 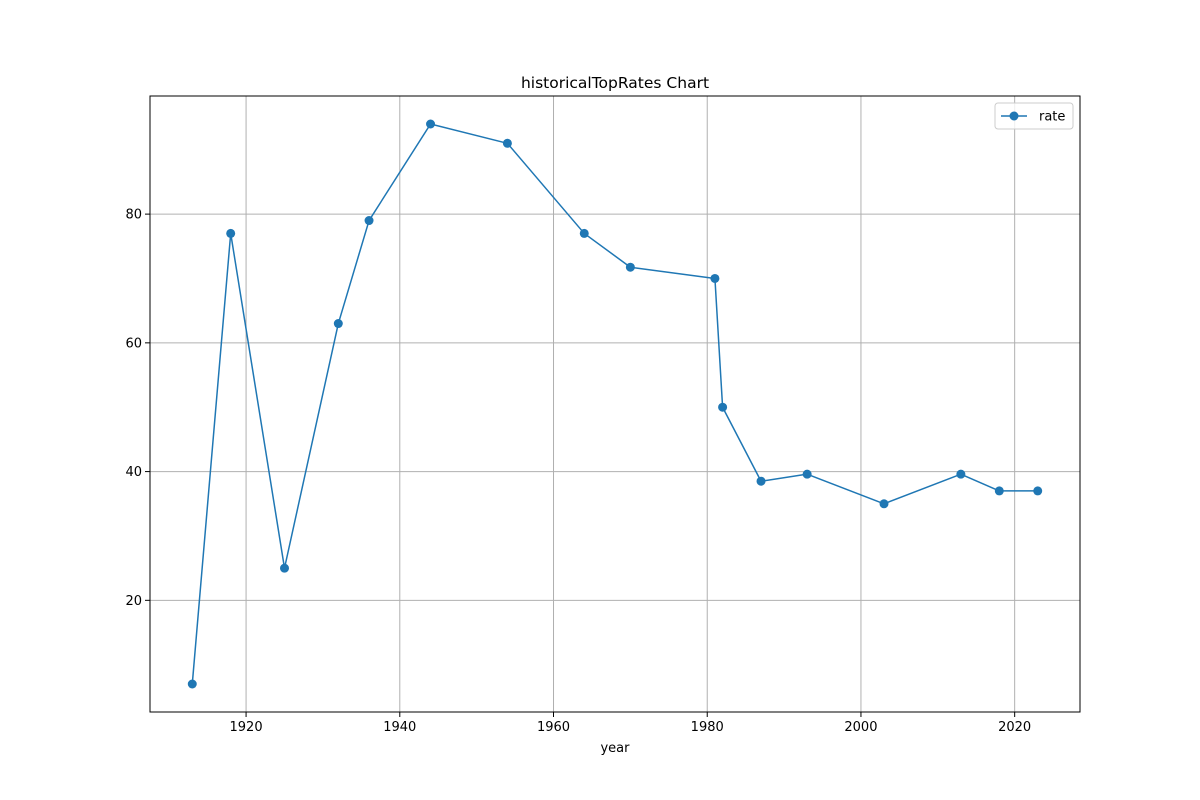 I want to click on legend-marker-swatch, so click(x=1014, y=116).